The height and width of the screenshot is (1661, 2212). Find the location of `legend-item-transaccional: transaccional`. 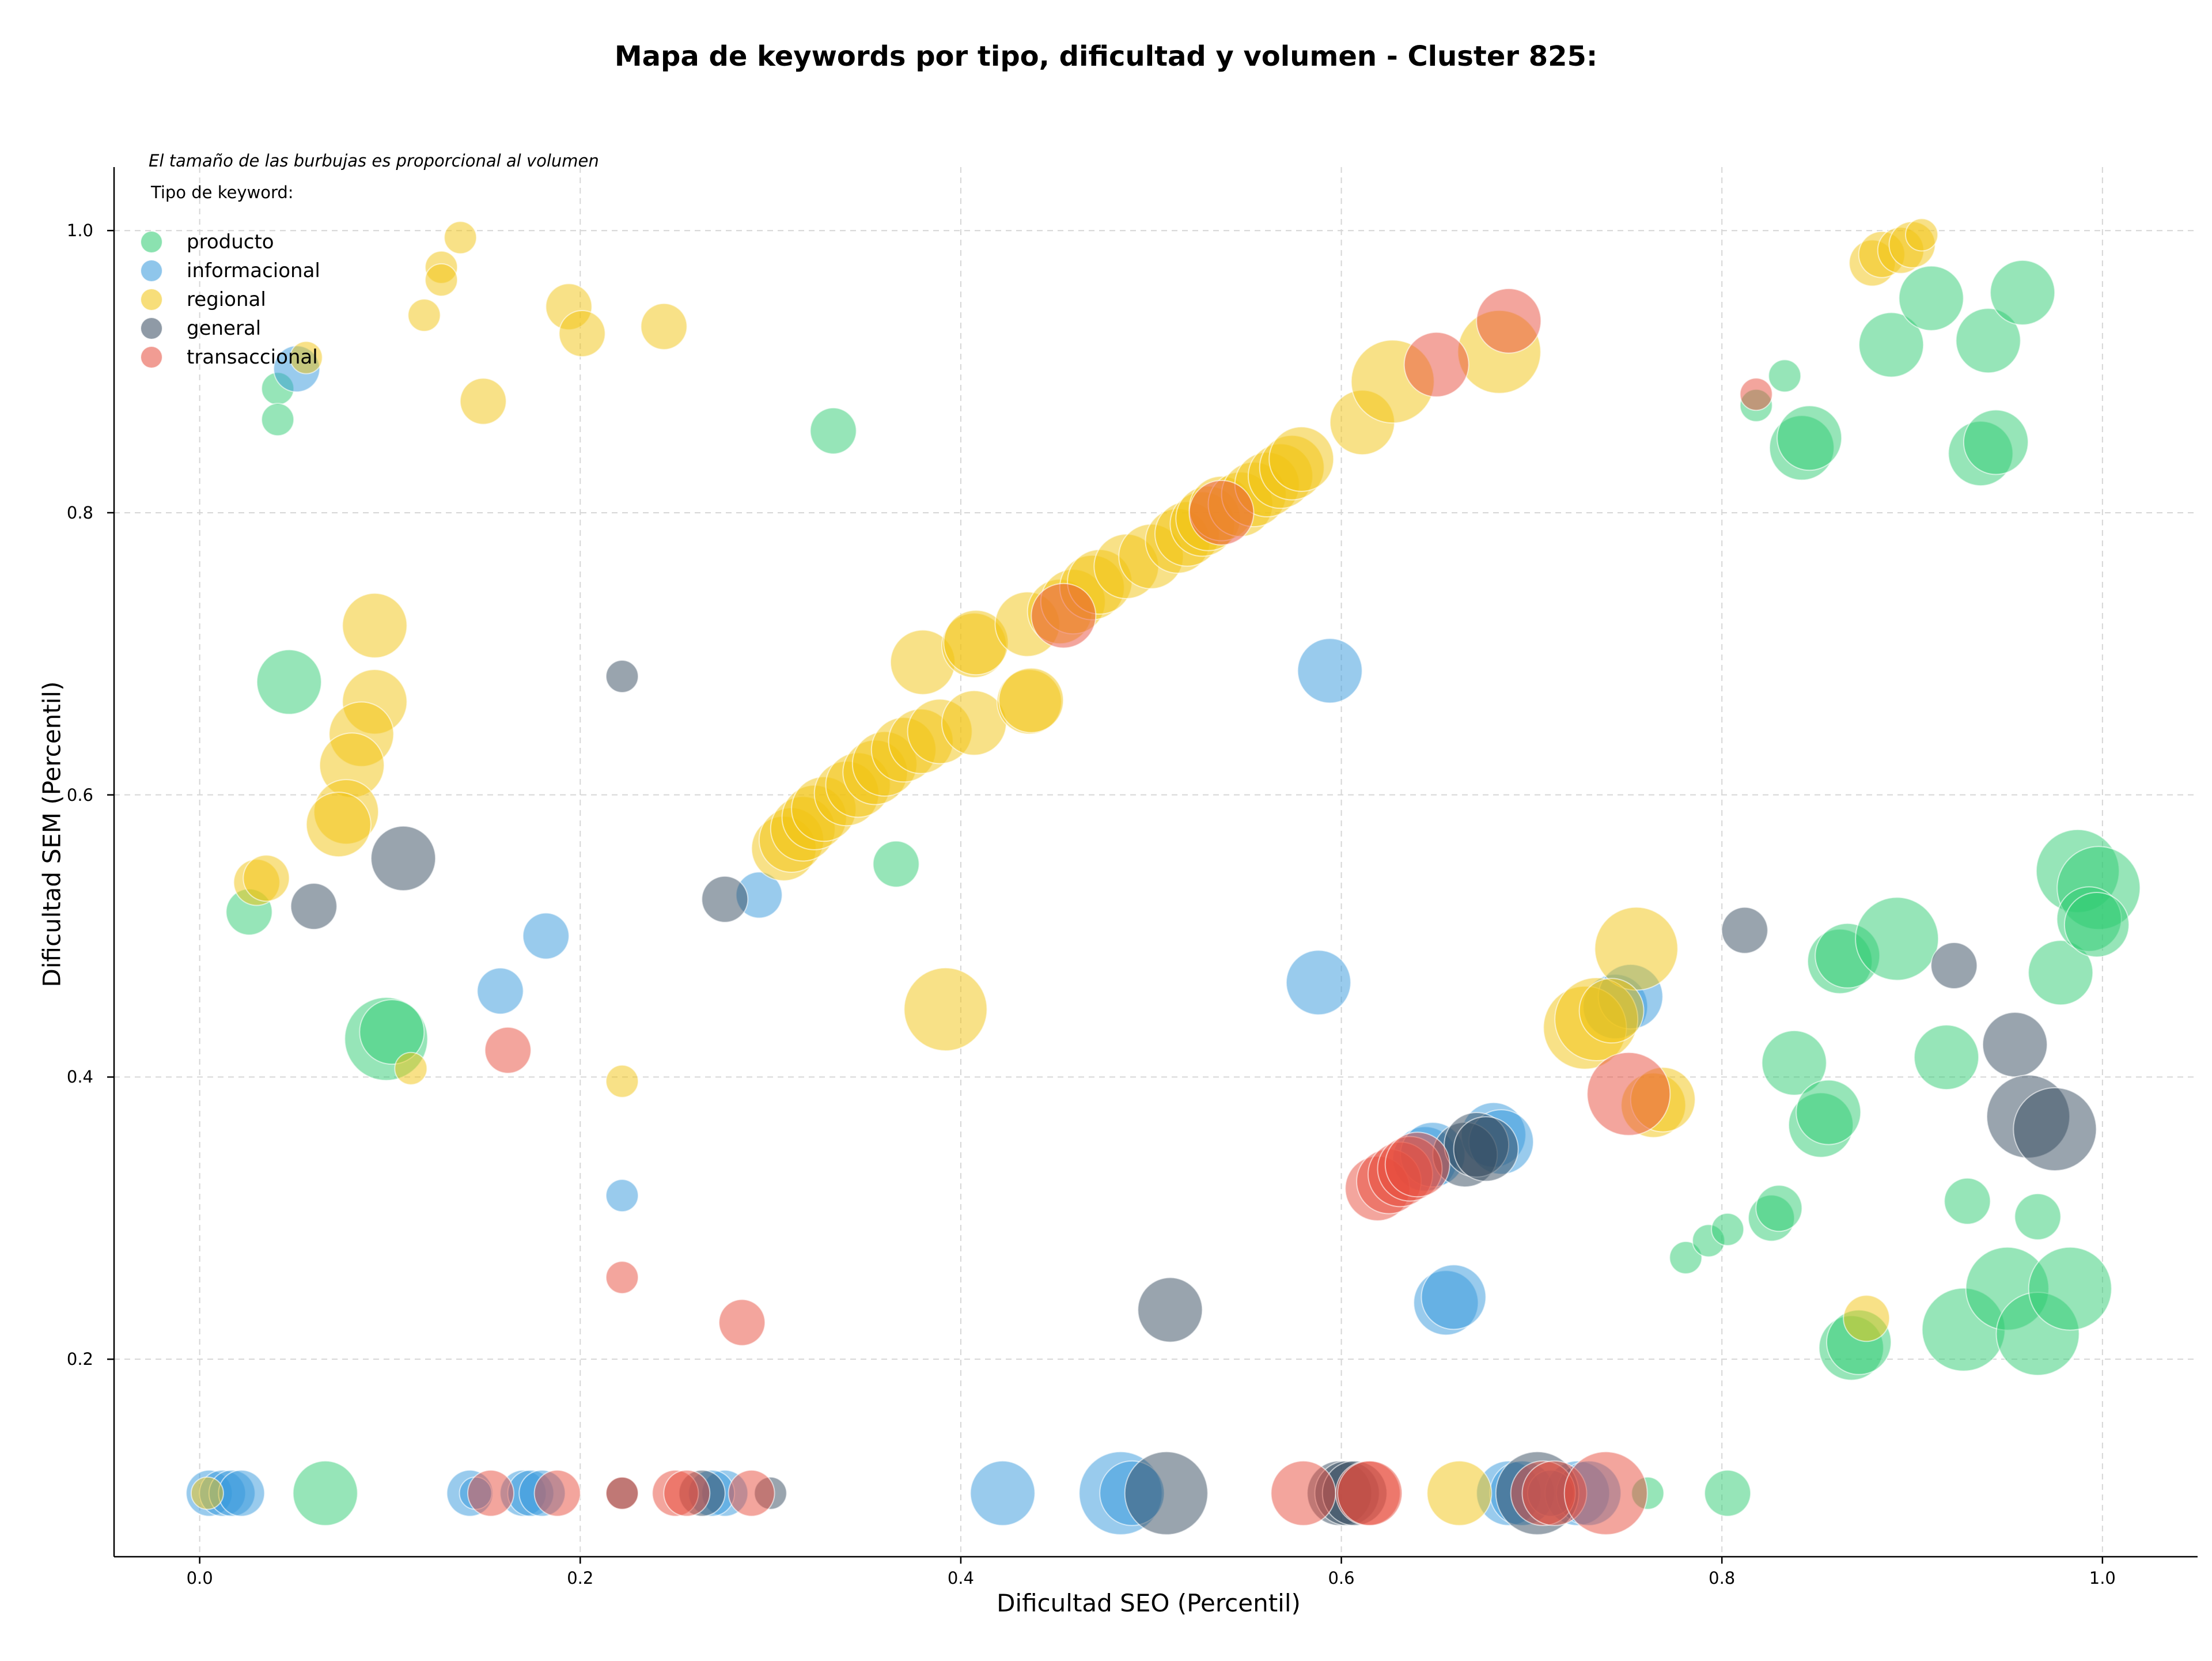

legend-item-transaccional: transaccional is located at coordinates (229, 357).